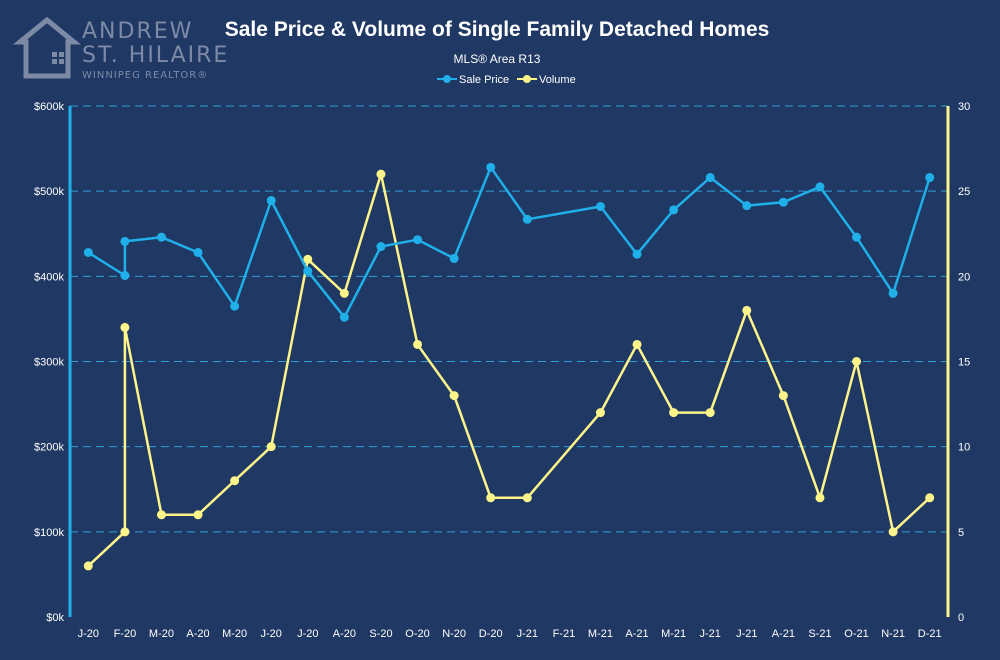 This screenshot has height=660, width=1000. Describe the element at coordinates (49, 533) in the screenshot. I see `y-left-tick-label: $100k` at that location.